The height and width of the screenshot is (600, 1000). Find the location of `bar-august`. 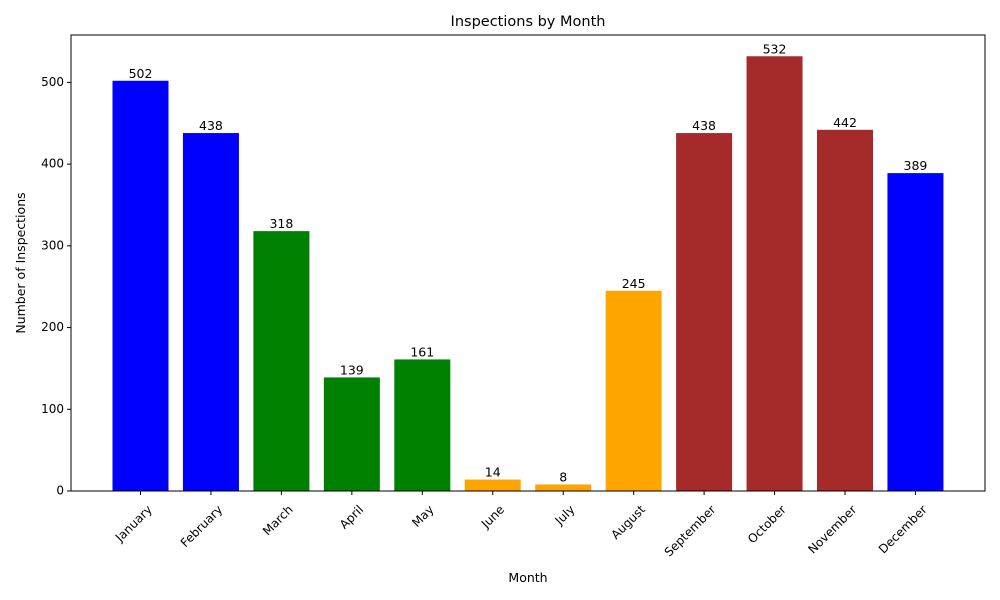

bar-august is located at coordinates (633, 390).